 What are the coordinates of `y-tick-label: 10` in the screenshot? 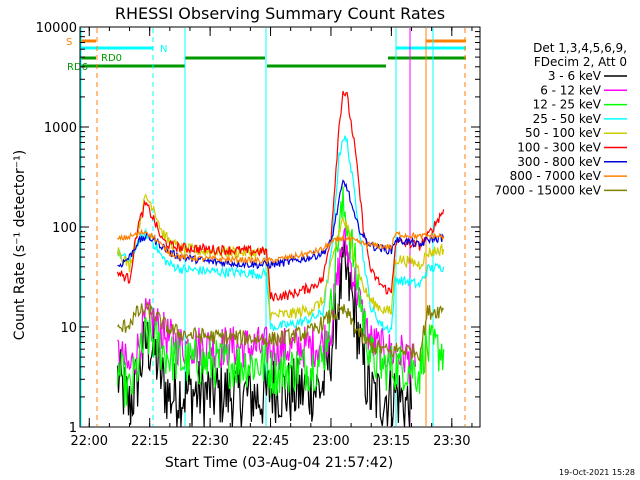 It's located at (68, 328).